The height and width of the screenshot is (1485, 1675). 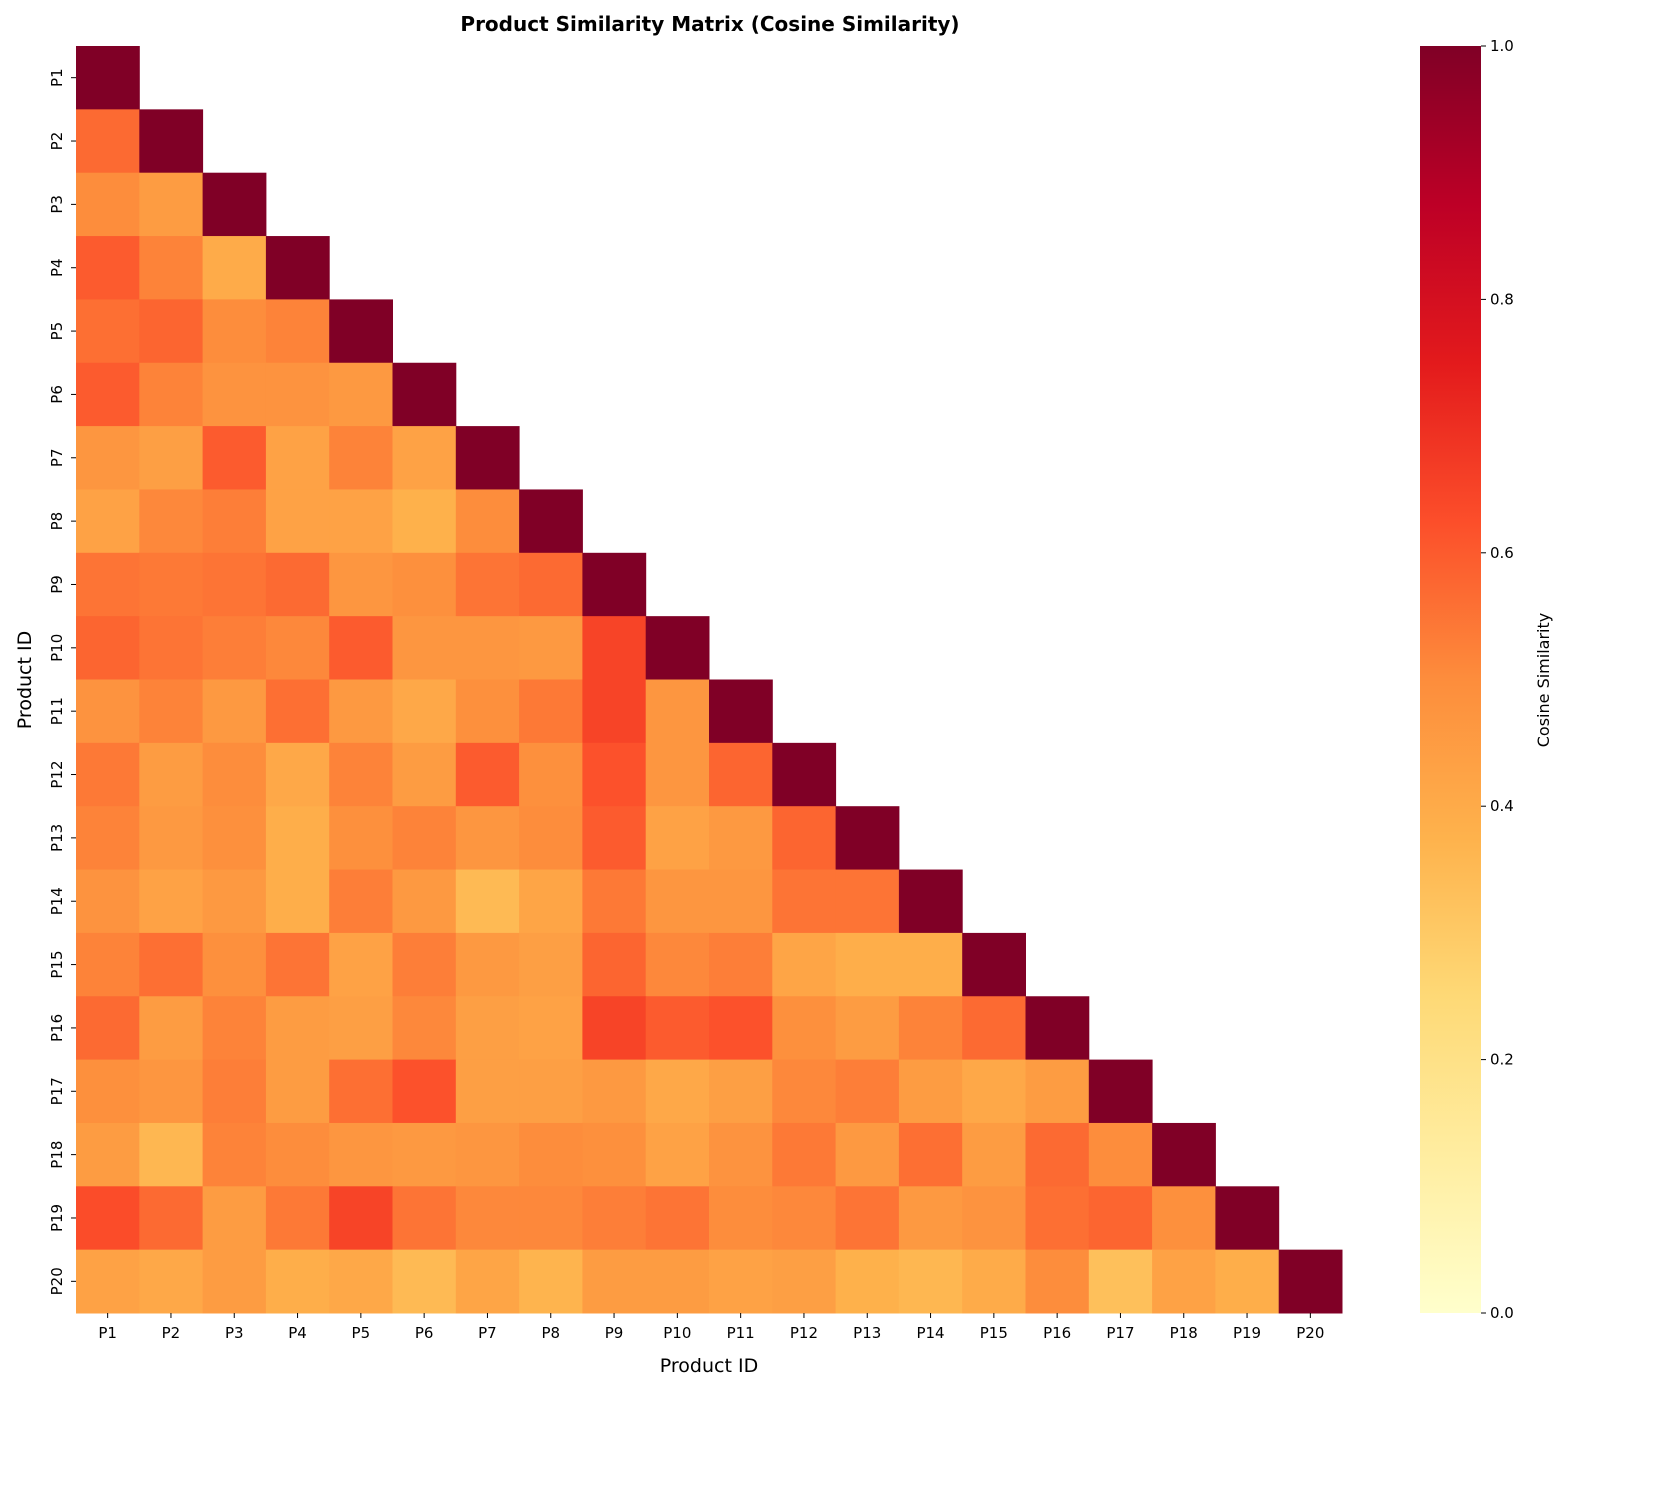 I want to click on x-tick-label: P8, so click(x=550, y=1333).